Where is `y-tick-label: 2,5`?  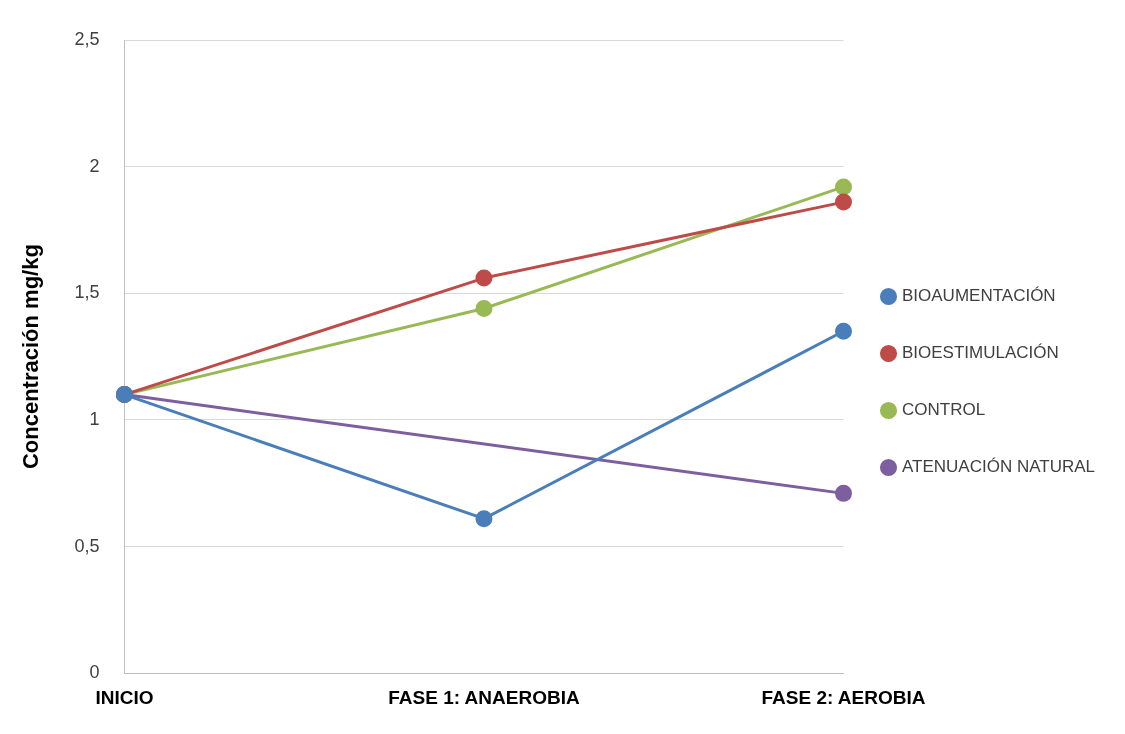
y-tick-label: 2,5 is located at coordinates (87, 38).